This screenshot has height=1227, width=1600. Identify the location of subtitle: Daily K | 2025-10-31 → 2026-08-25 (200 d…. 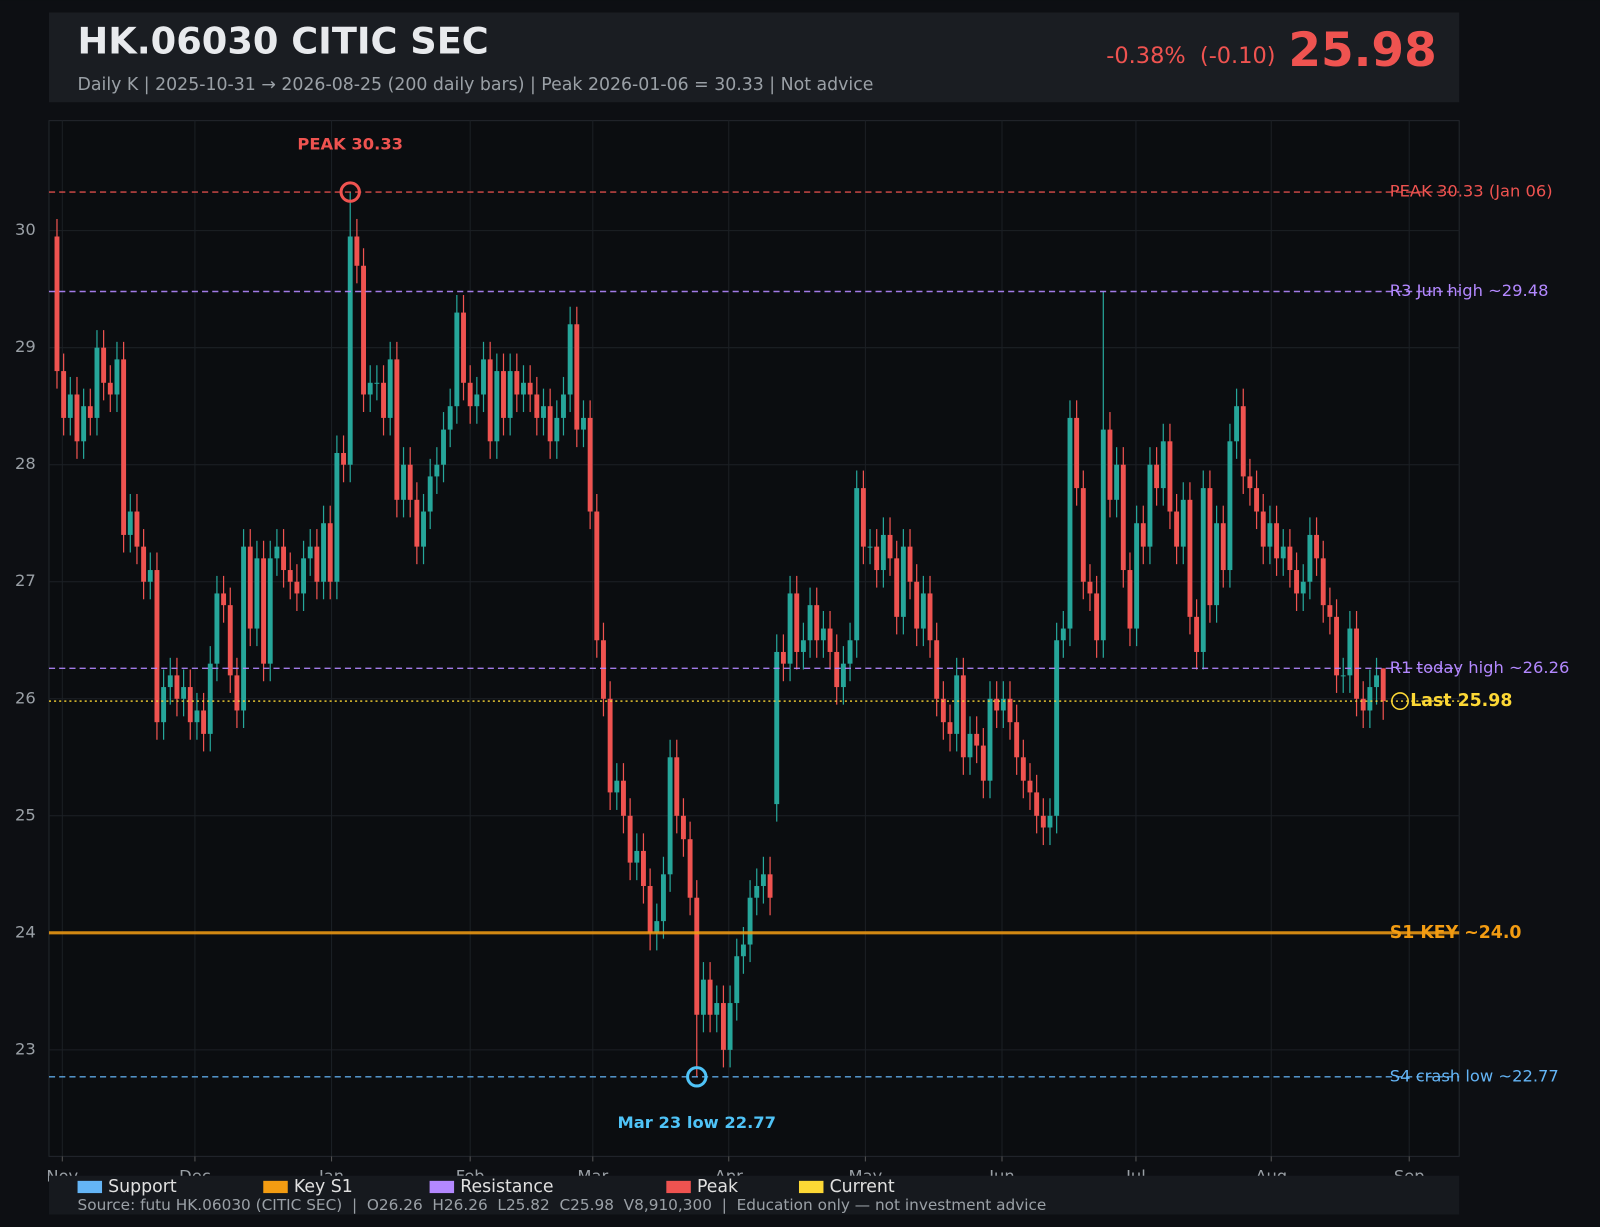
(476, 85).